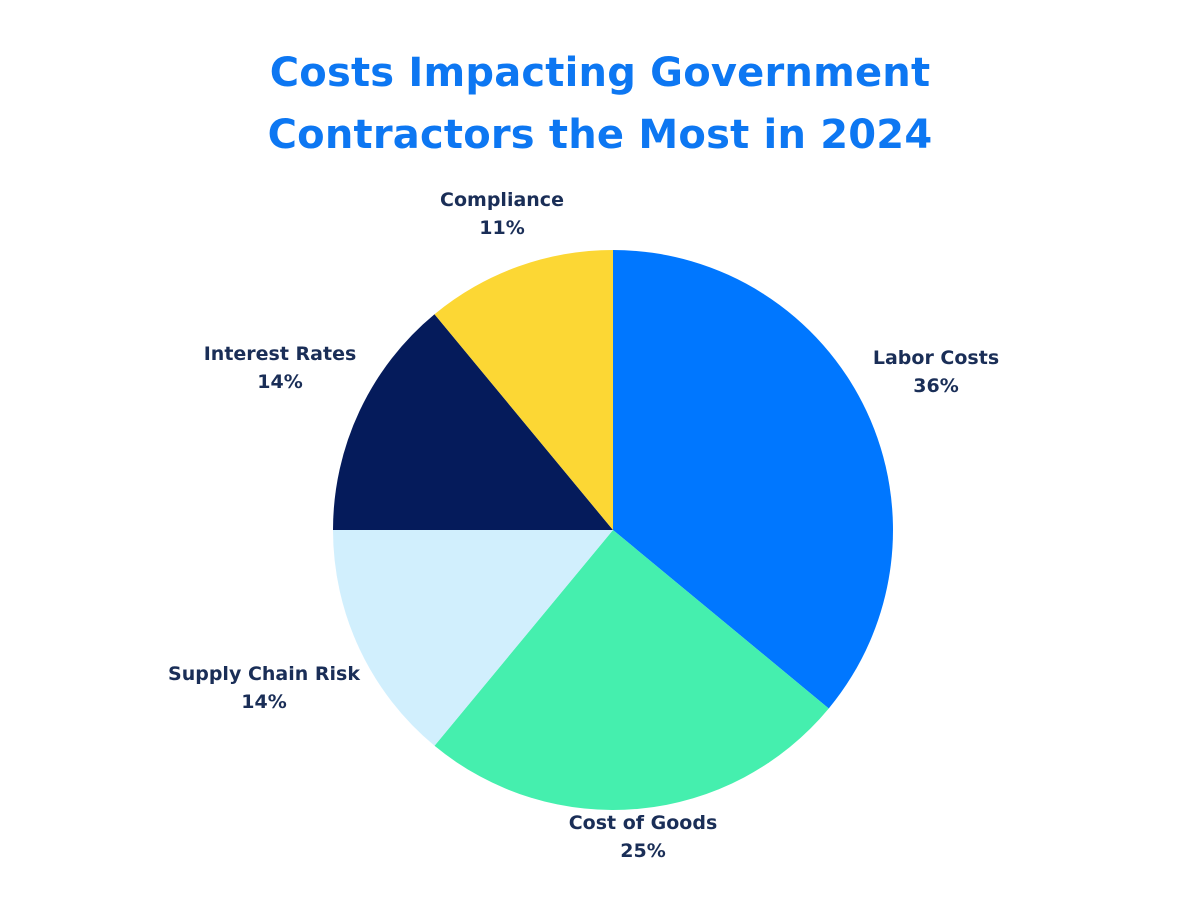  I want to click on pie-label-compliance: Compliance 11%, so click(502, 214).